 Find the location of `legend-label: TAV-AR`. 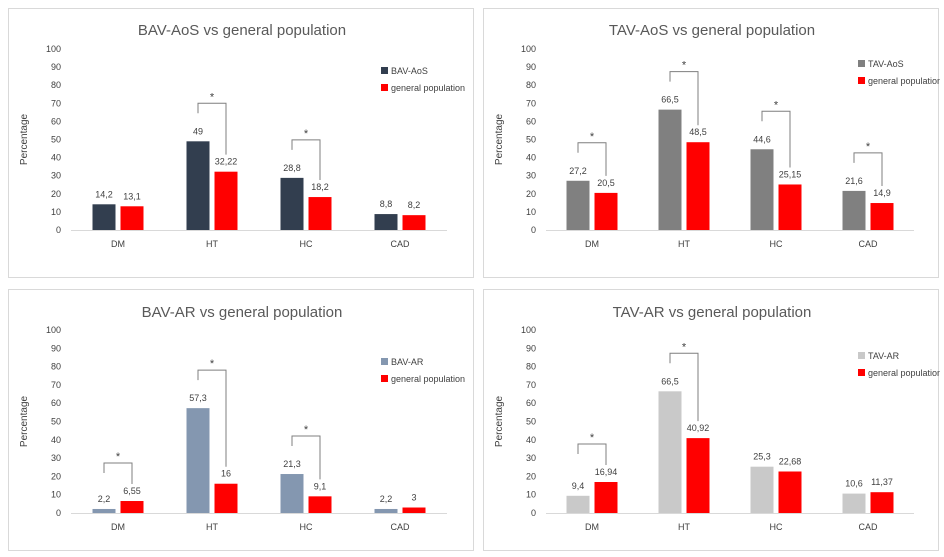

legend-label: TAV-AR is located at coordinates (884, 356).